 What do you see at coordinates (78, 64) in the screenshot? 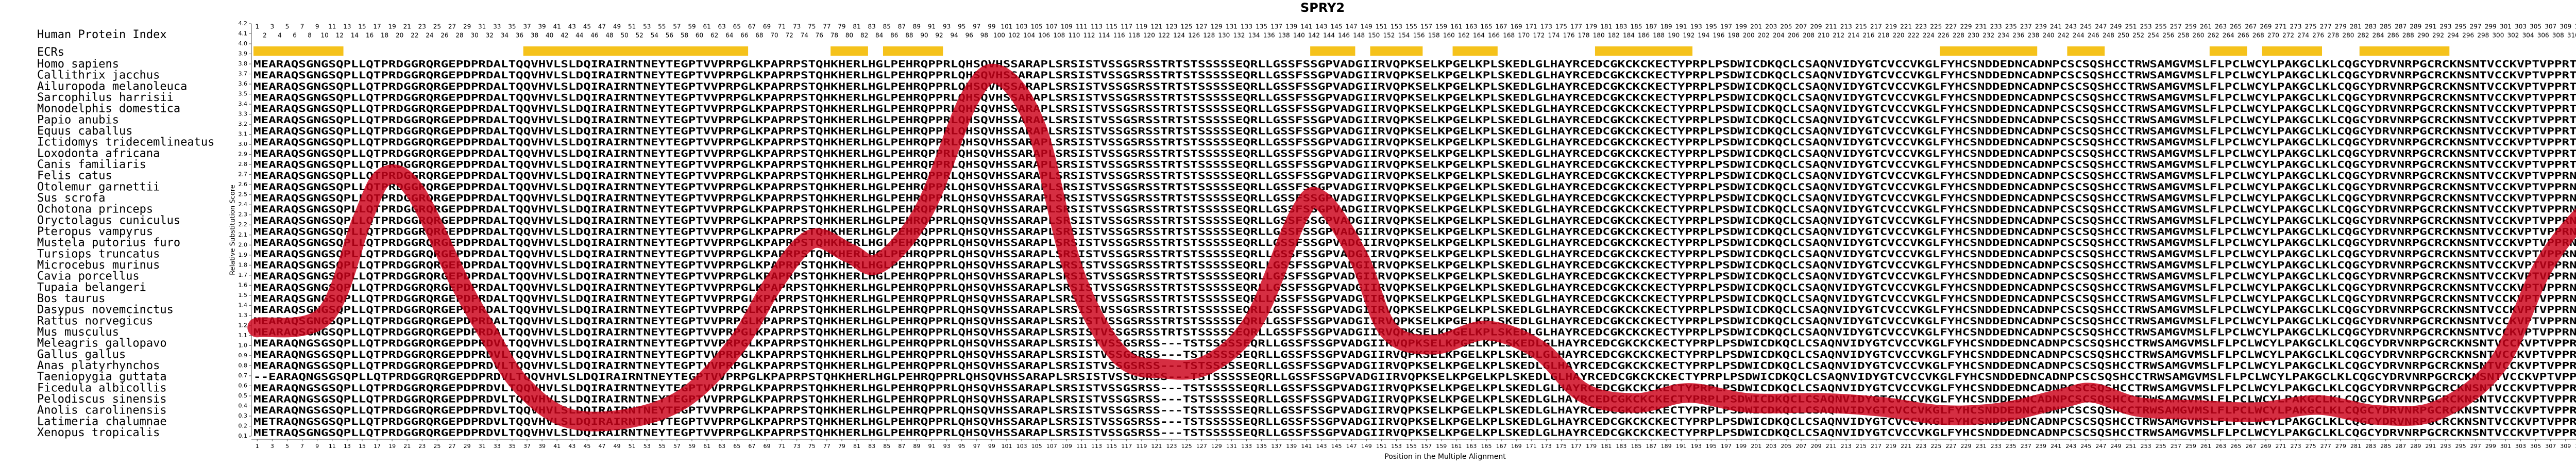
I see `species-name: Homo sapiens` at bounding box center [78, 64].